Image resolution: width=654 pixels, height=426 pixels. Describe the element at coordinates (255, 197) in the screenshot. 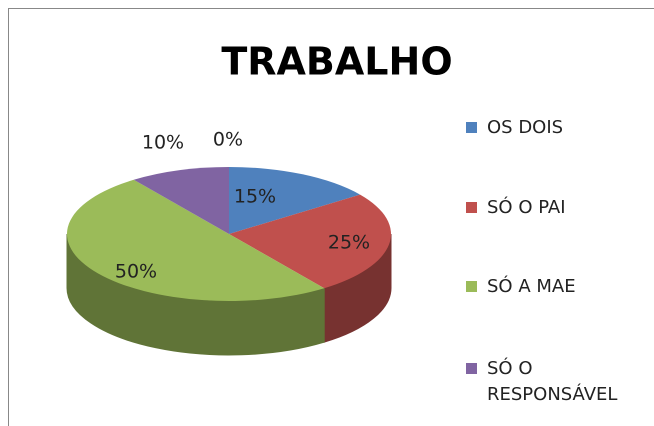

I see `data-label: 15%` at that location.